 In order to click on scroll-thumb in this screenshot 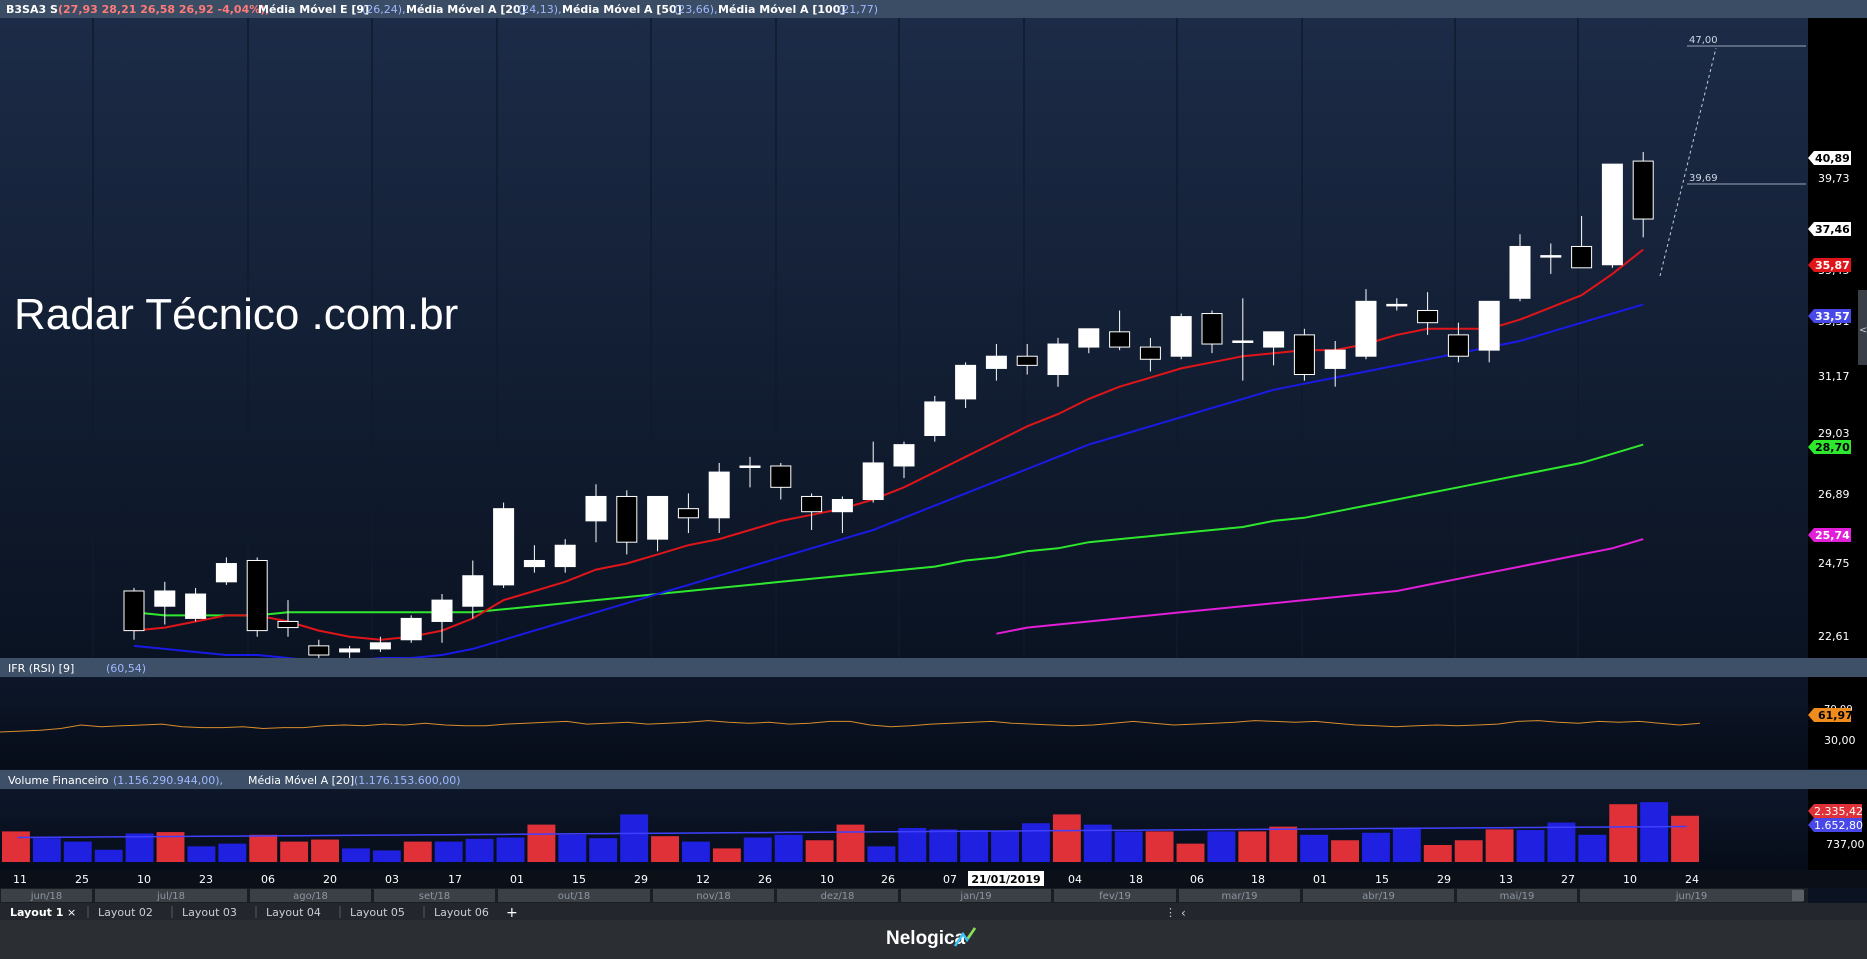, I will do `click(1798, 895)`.